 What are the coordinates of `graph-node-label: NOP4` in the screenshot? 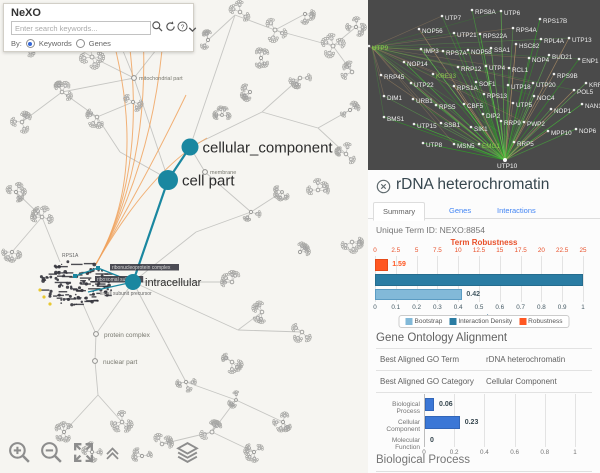 It's located at (541, 60).